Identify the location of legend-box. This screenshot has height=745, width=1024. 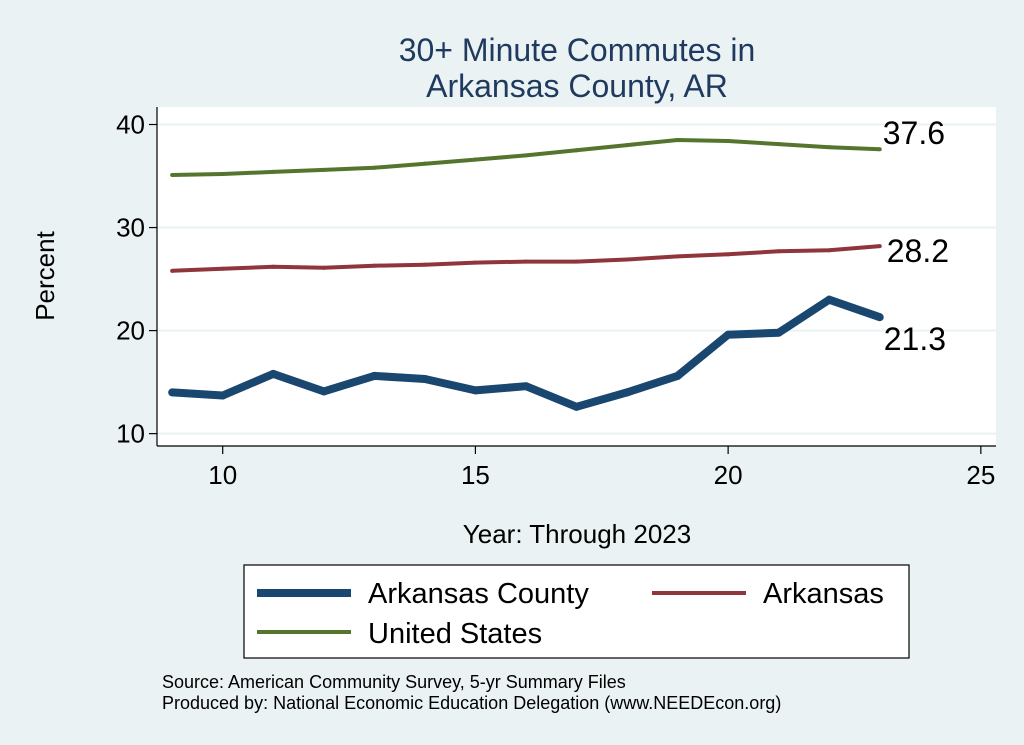
(576, 611).